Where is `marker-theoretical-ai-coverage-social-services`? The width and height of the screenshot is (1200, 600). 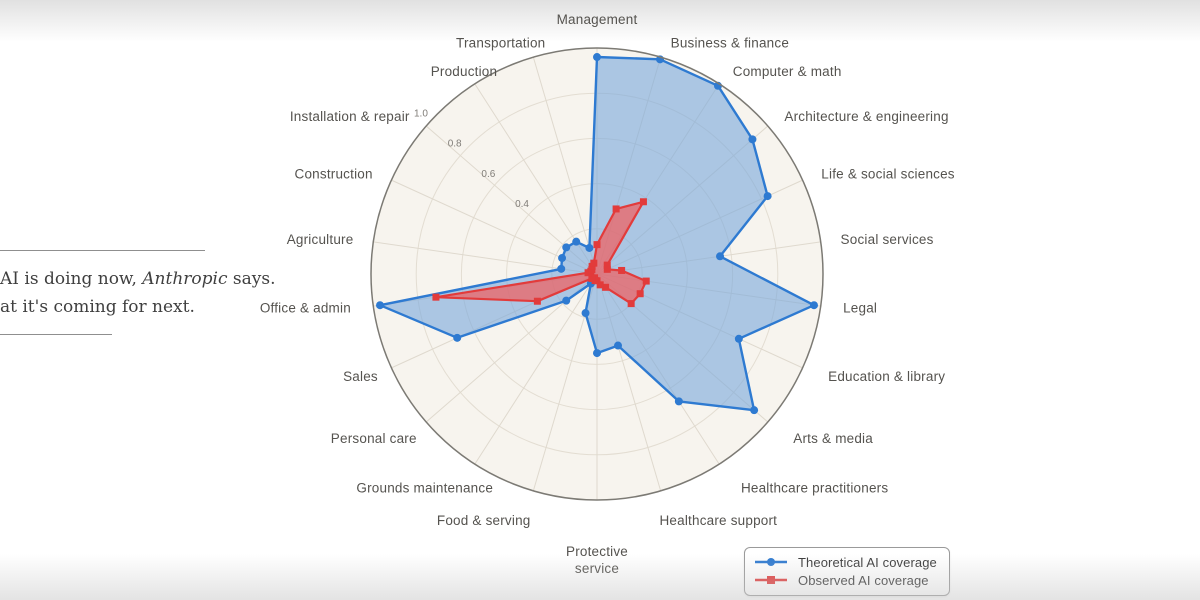
marker-theoretical-ai-coverage-social-services is located at coordinates (720, 256).